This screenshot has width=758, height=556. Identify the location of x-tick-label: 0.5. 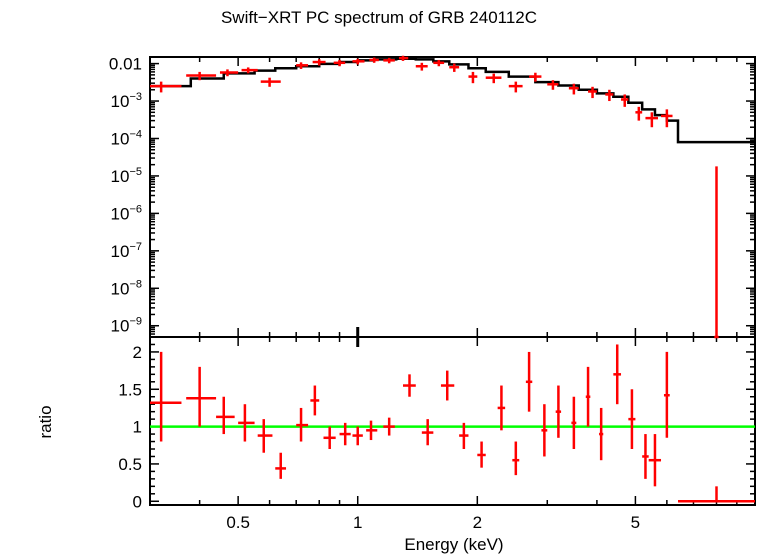
(238, 522).